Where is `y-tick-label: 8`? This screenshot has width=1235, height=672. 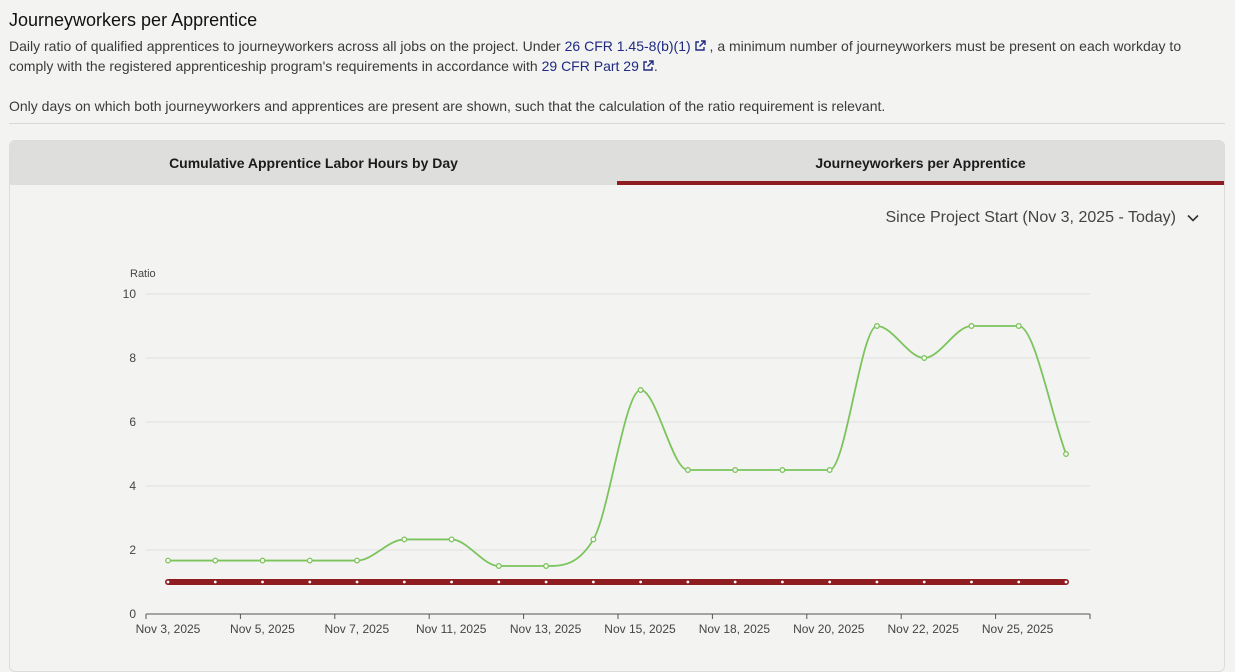
y-tick-label: 8 is located at coordinates (132, 358).